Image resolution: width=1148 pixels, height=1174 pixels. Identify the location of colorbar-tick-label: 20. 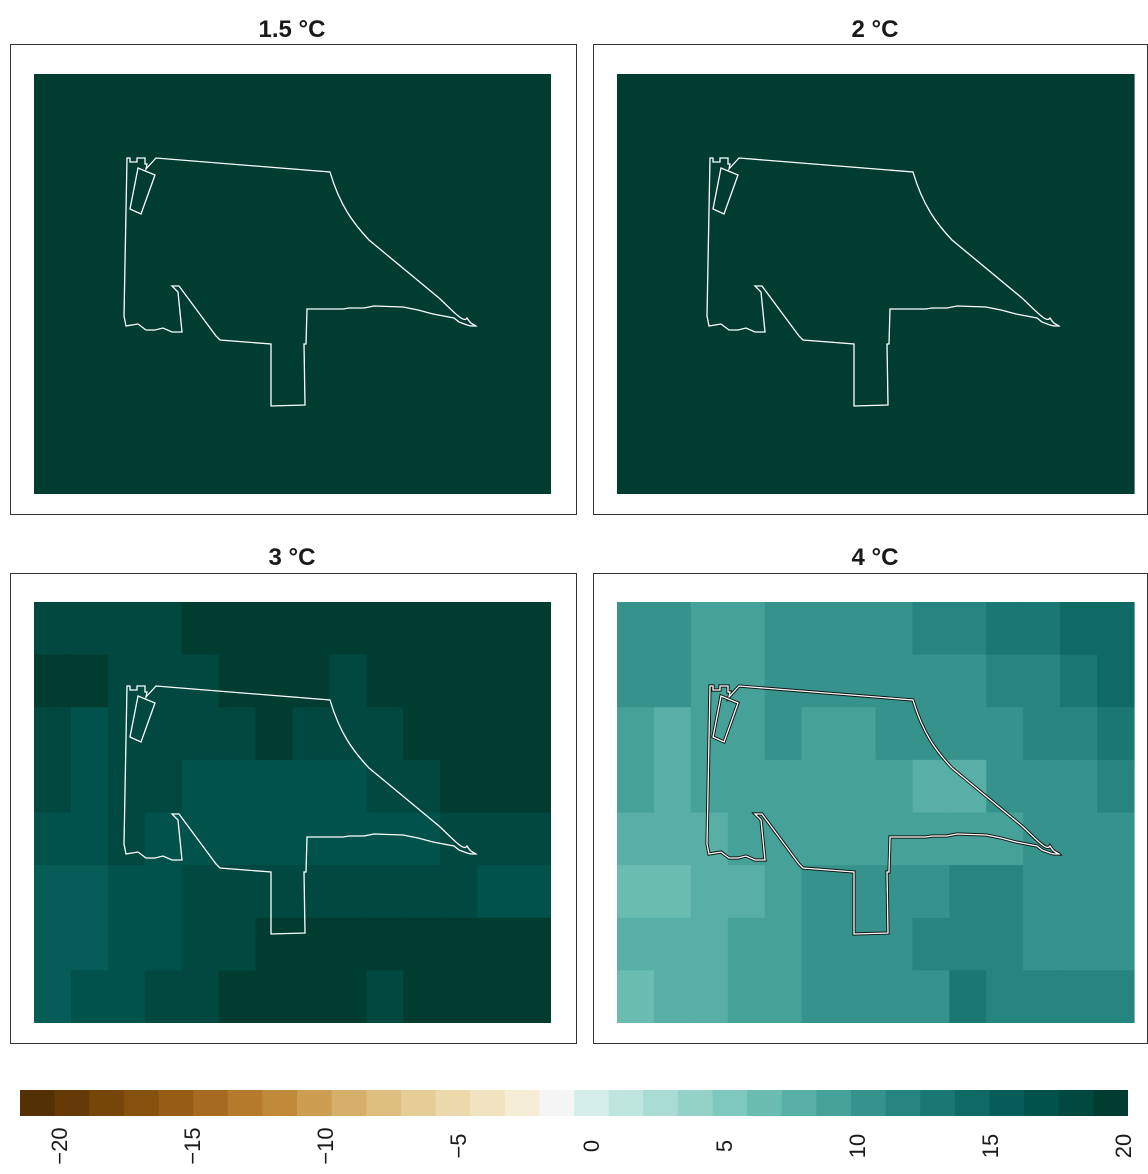
(1123, 1146).